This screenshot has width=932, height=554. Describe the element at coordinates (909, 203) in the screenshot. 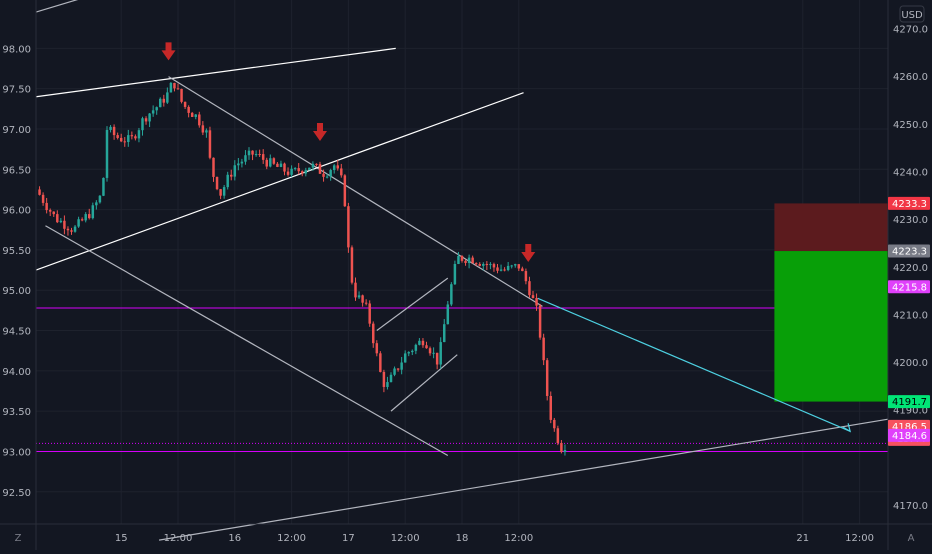

I see `price-label-badge` at that location.